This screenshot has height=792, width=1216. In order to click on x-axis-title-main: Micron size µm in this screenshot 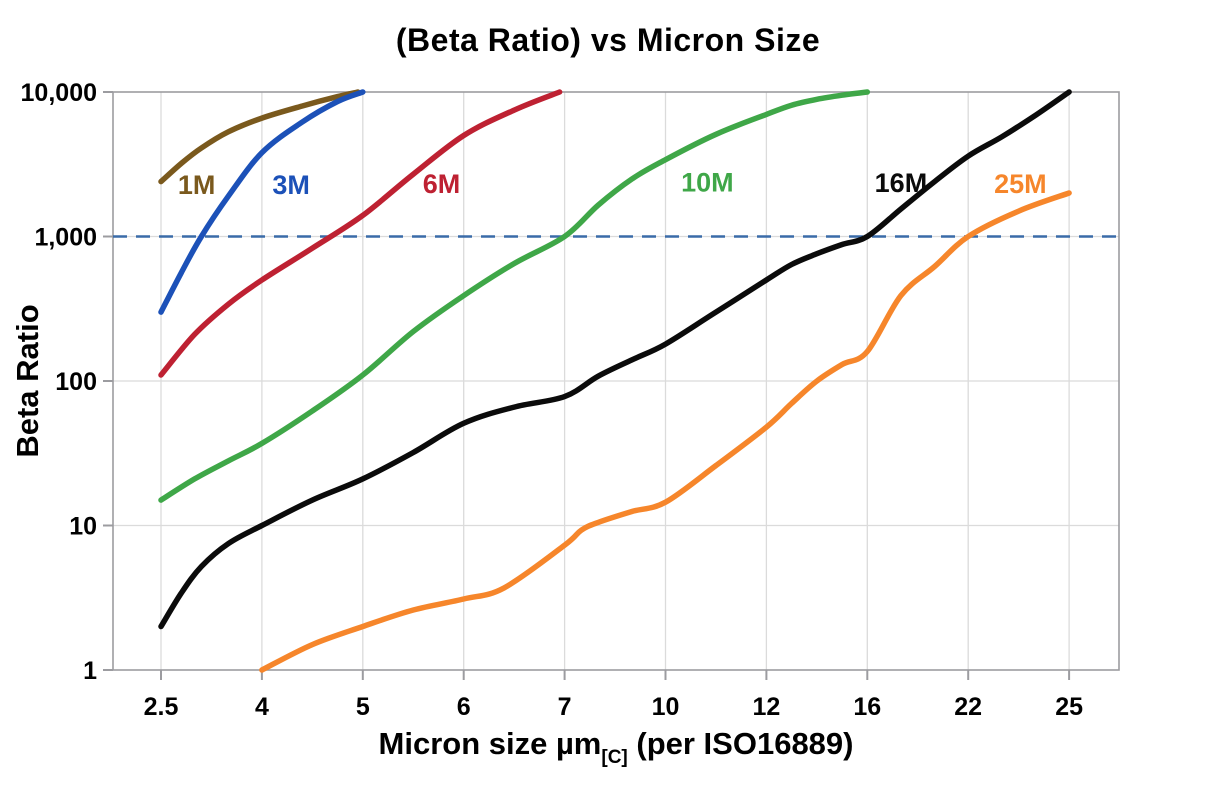, I will do `click(490, 743)`.